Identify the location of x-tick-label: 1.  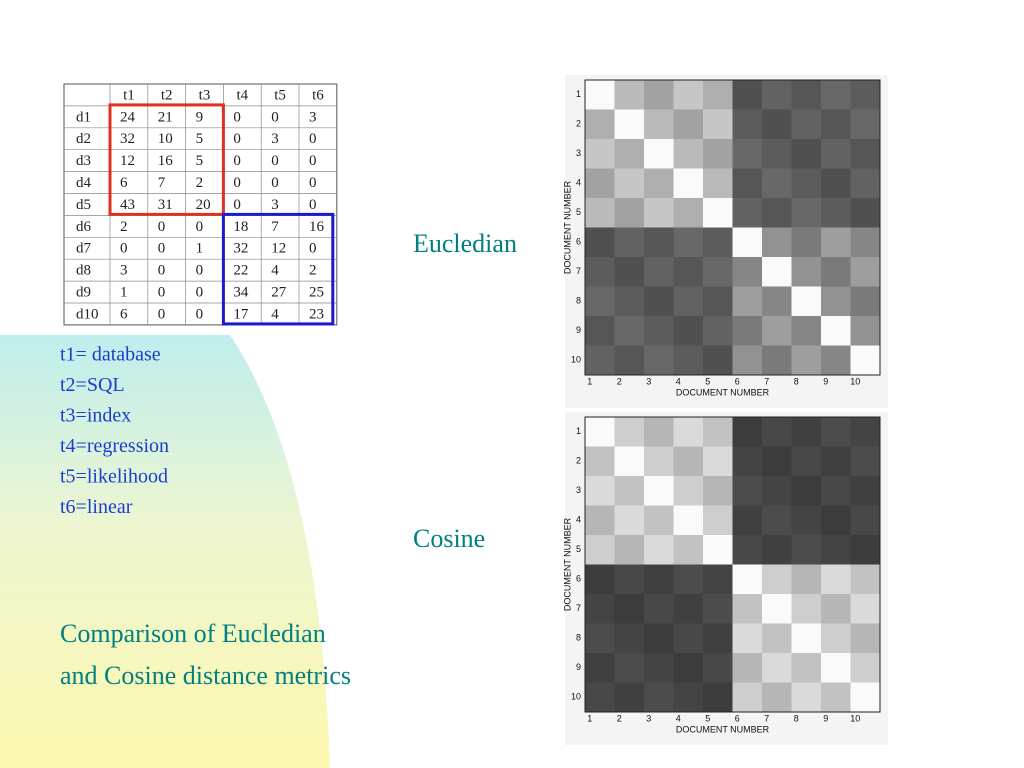
(589, 381).